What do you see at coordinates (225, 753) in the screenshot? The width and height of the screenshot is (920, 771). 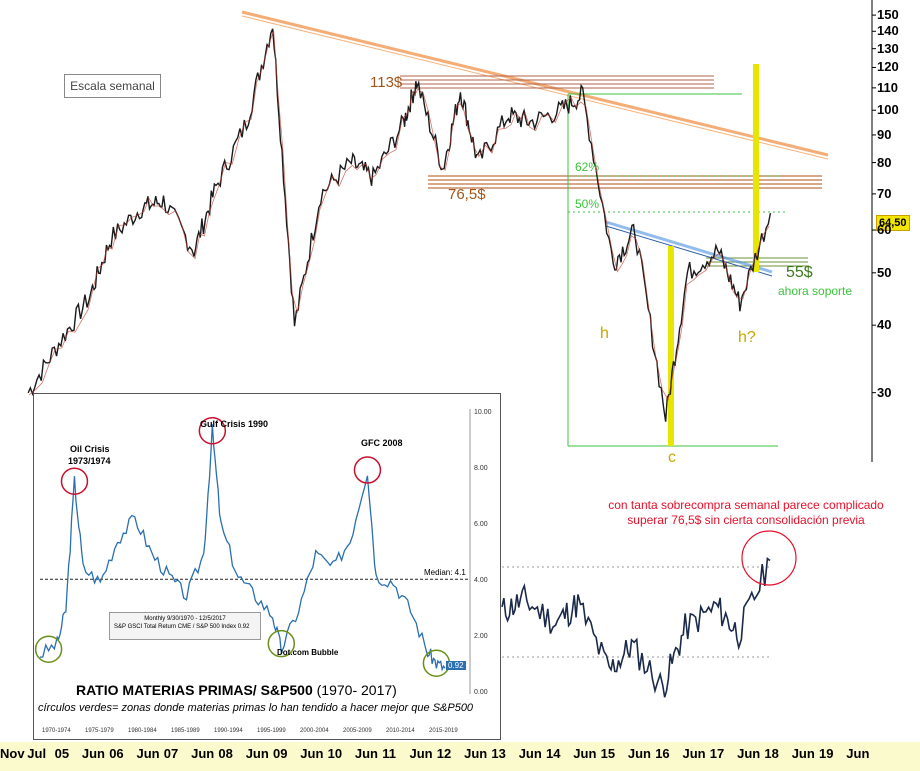 I see `x-tick-label: 08` at bounding box center [225, 753].